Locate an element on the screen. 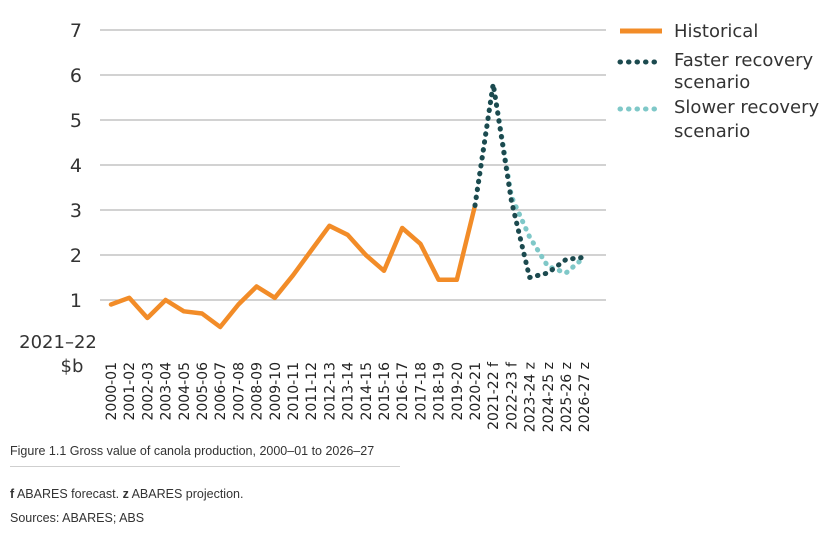 Image resolution: width=833 pixels, height=538 pixels. y-axis-ticks: 1 2 3 4 5 6 7 is located at coordinates (76, 166).